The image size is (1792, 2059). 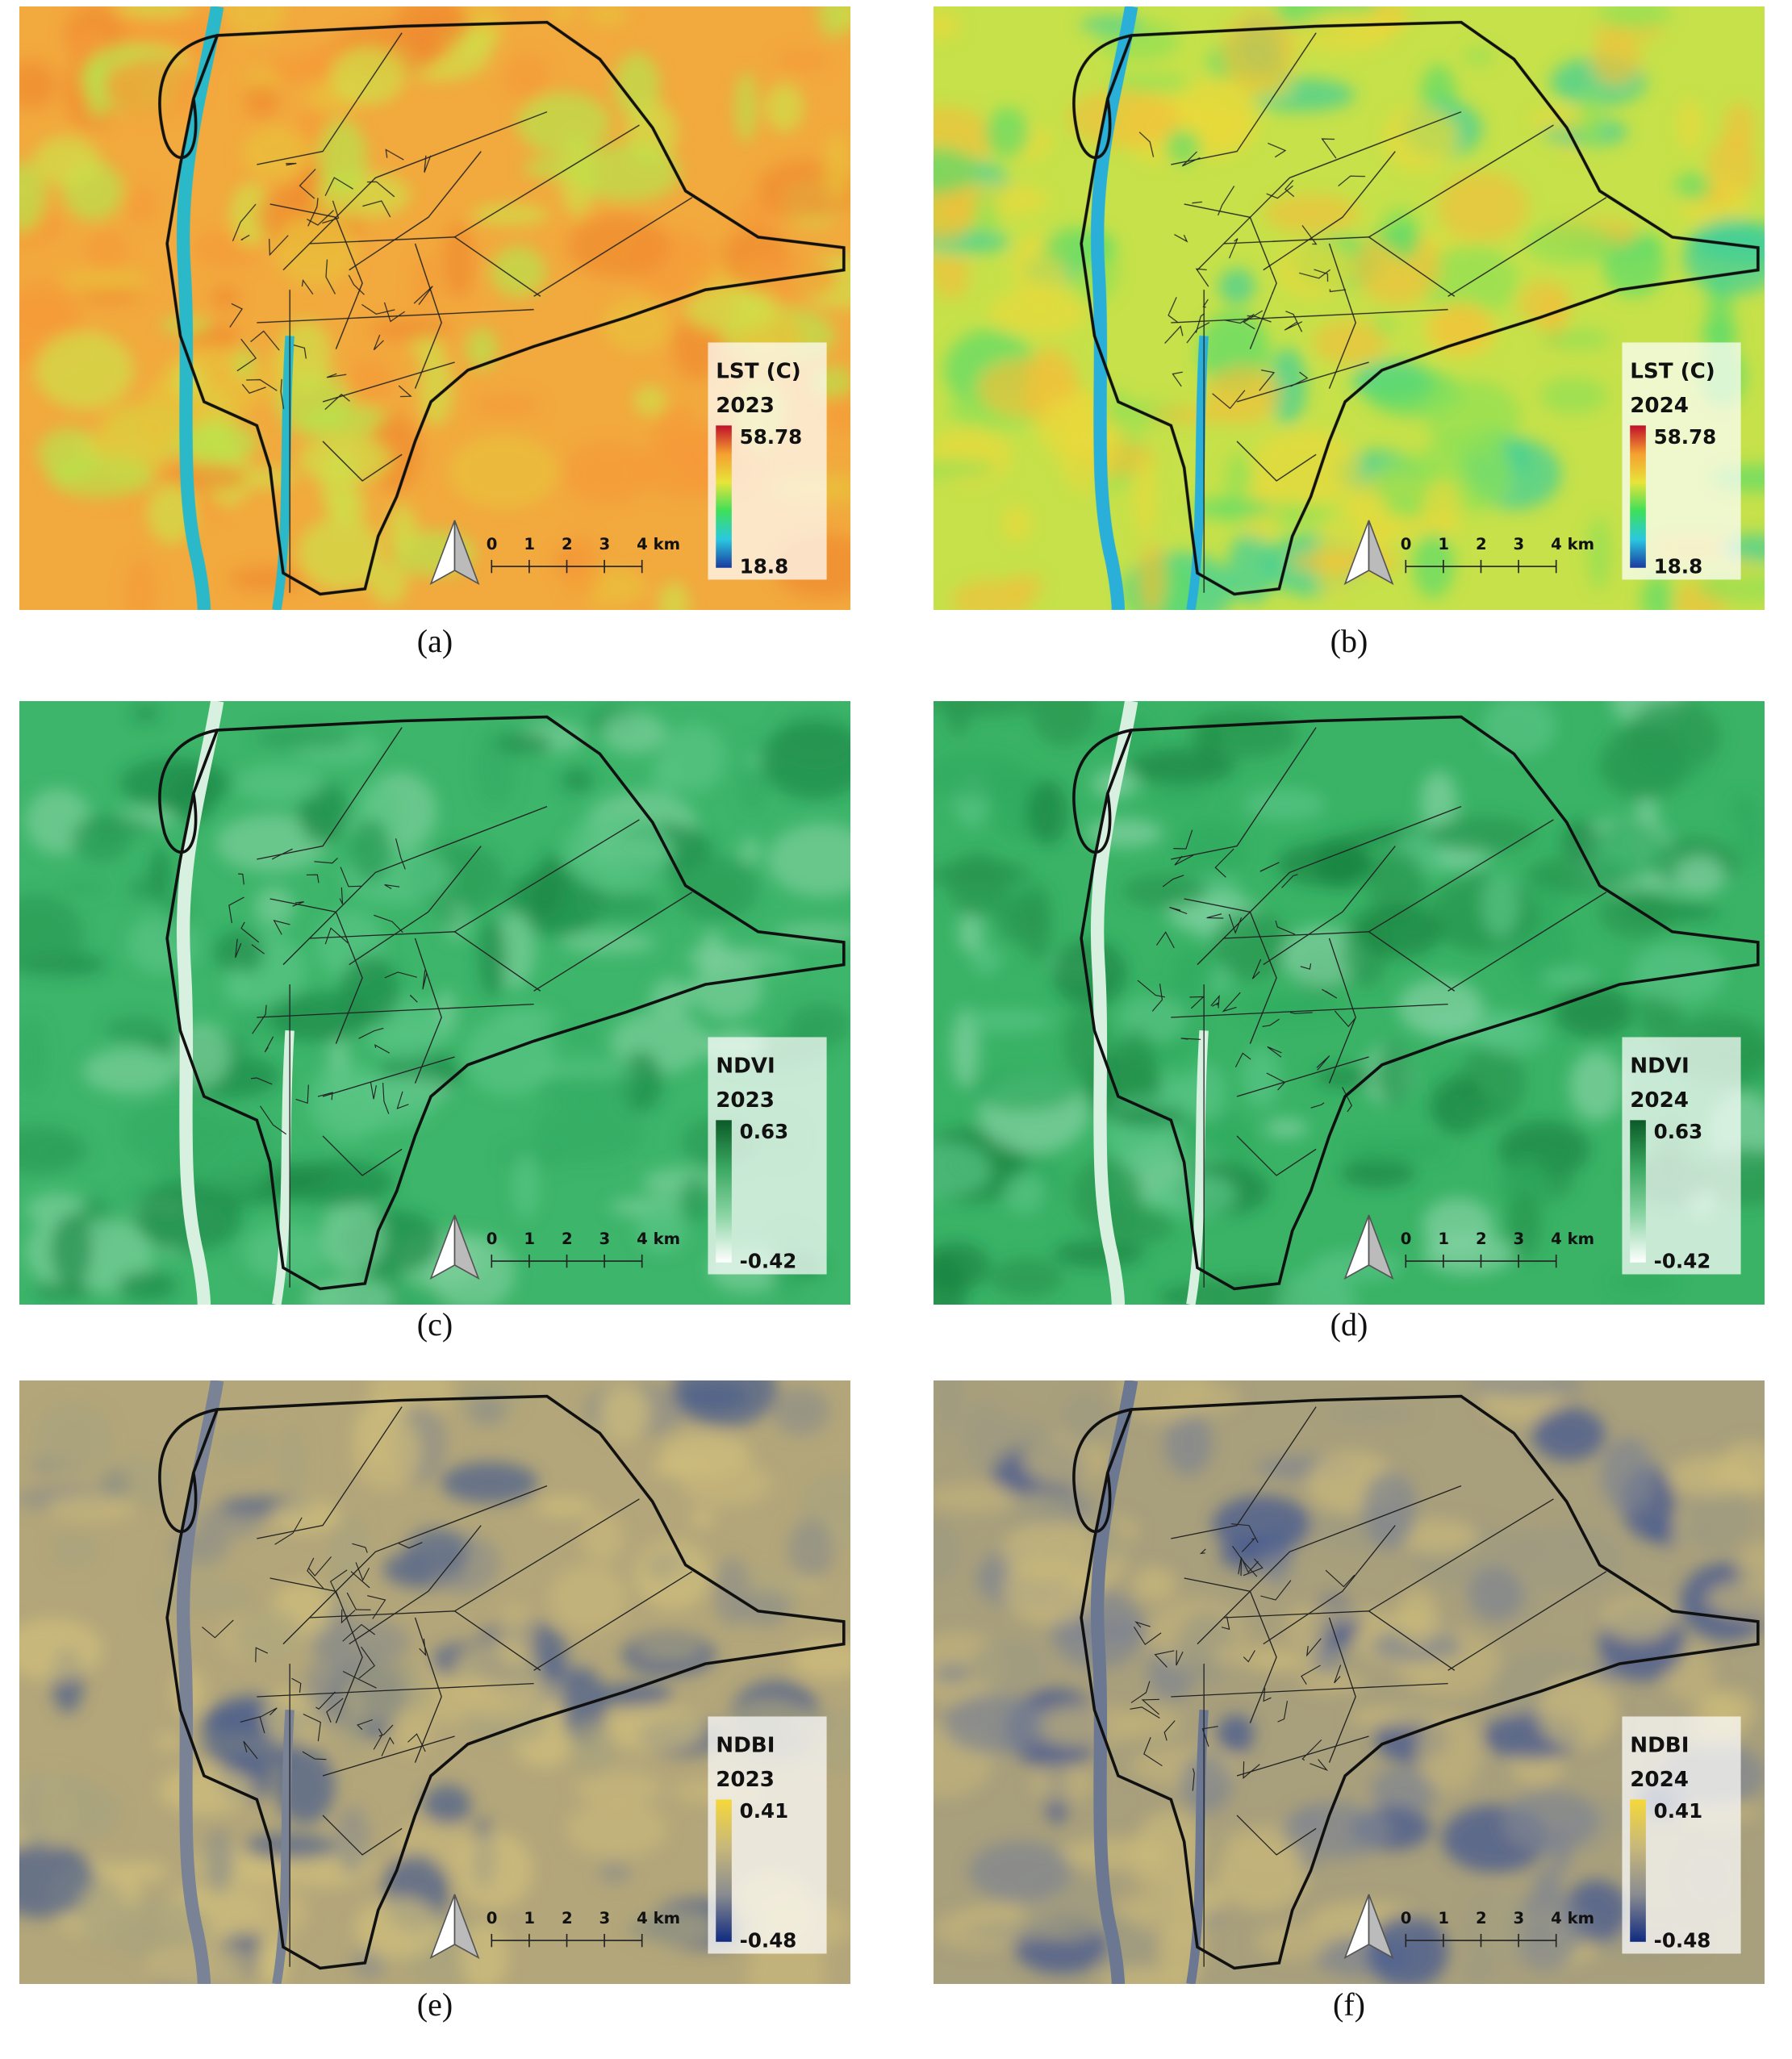 What do you see at coordinates (1481, 544) in the screenshot?
I see `scale-label: 2` at bounding box center [1481, 544].